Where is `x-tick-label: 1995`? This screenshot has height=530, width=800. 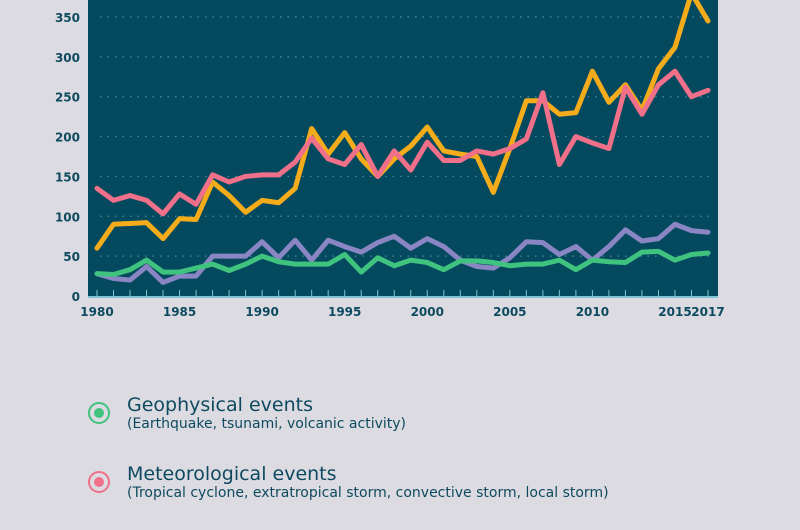 x-tick-label: 1995 is located at coordinates (344, 312).